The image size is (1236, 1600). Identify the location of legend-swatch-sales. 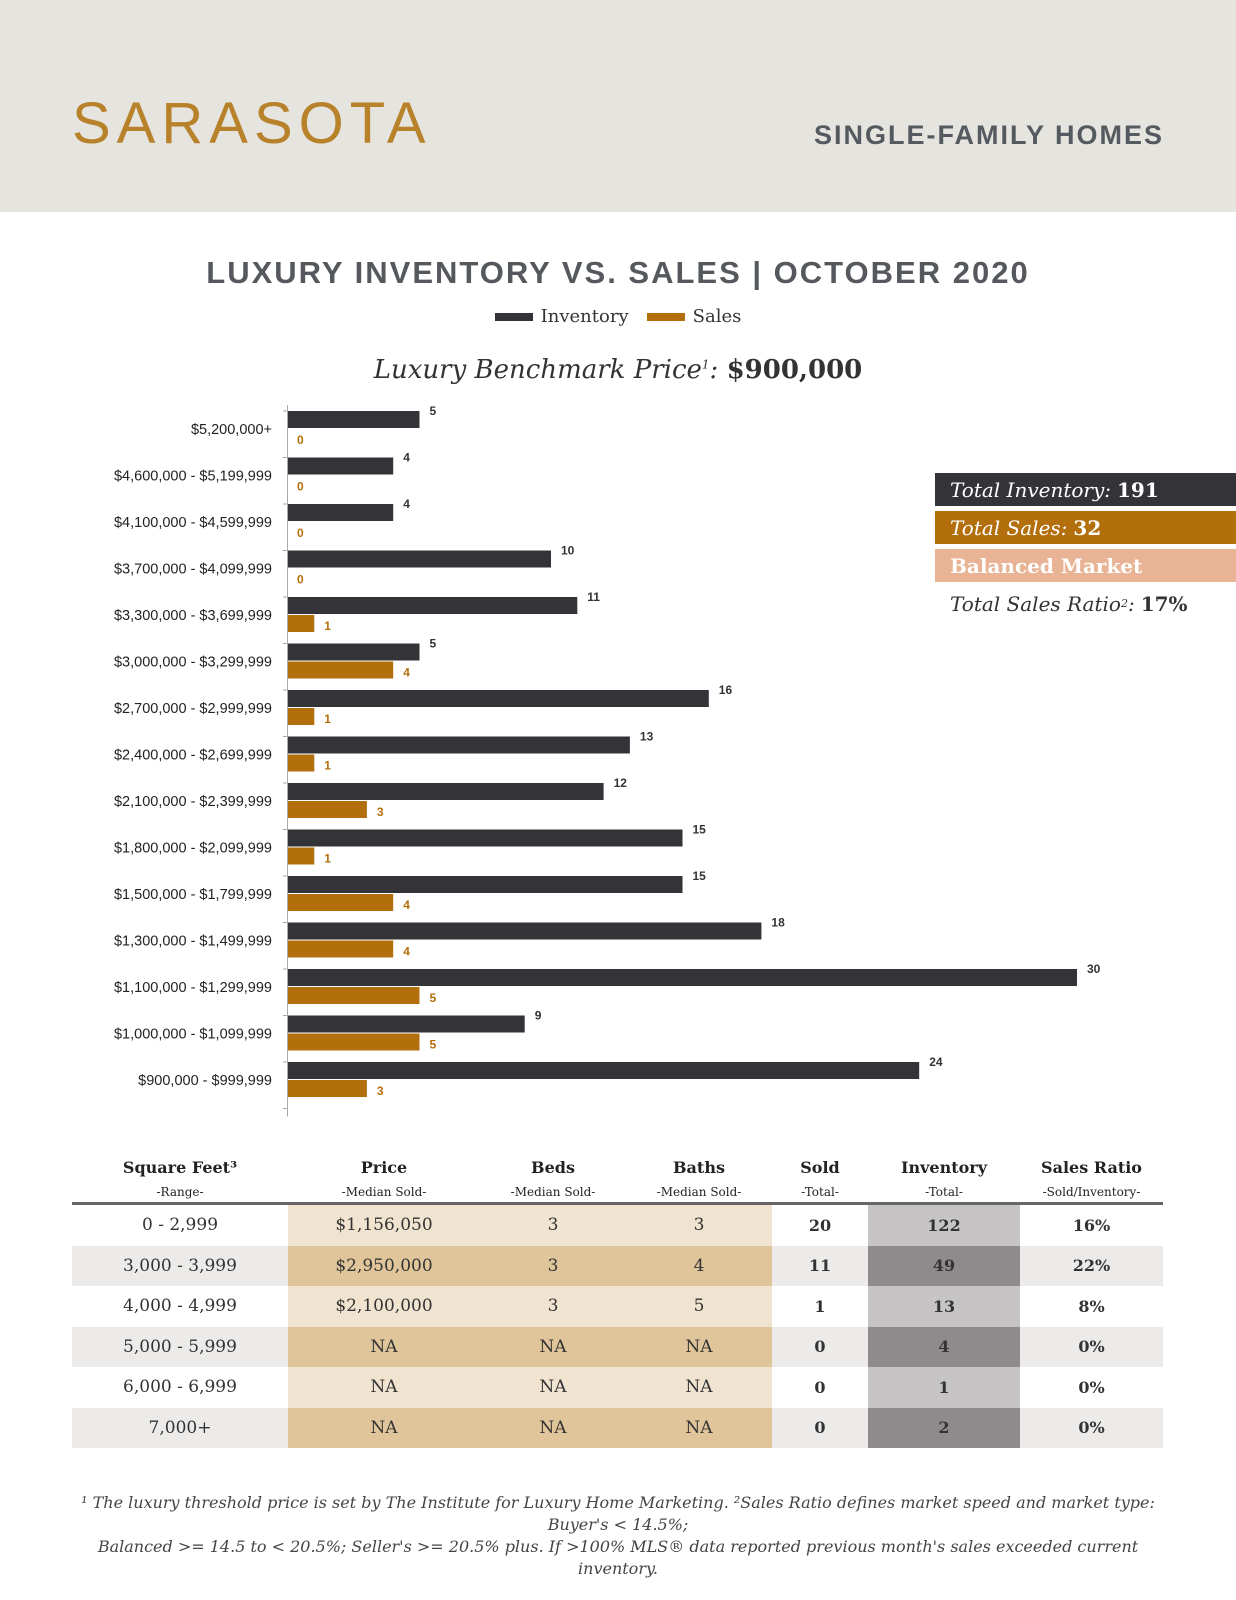
(665, 316).